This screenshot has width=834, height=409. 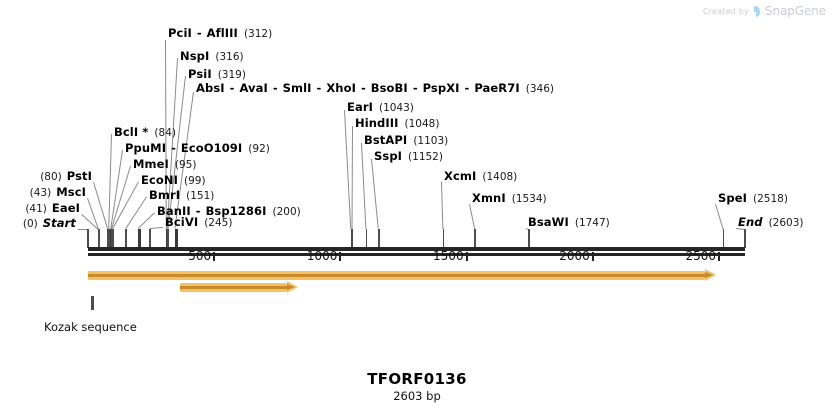 I want to click on site-label-ppuMI-ecoO109I: PpuMI - EcoO109I (92), so click(x=197, y=148).